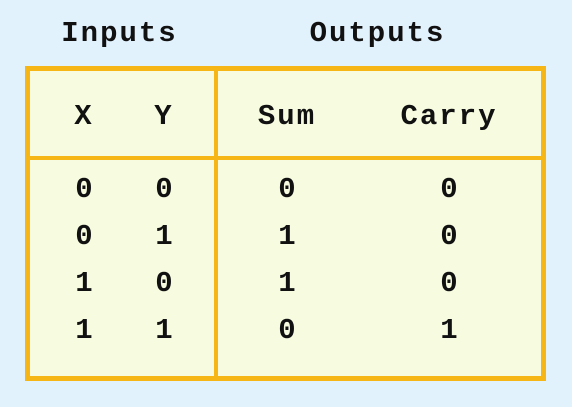  Describe the element at coordinates (119, 33) in the screenshot. I see `inputs-header: Inputs` at that location.